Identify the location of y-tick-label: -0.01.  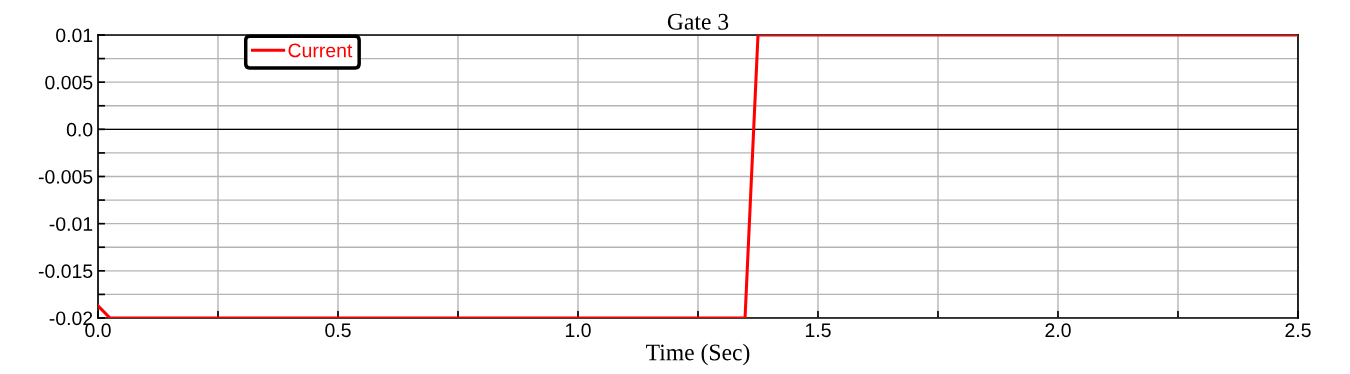
(71, 224).